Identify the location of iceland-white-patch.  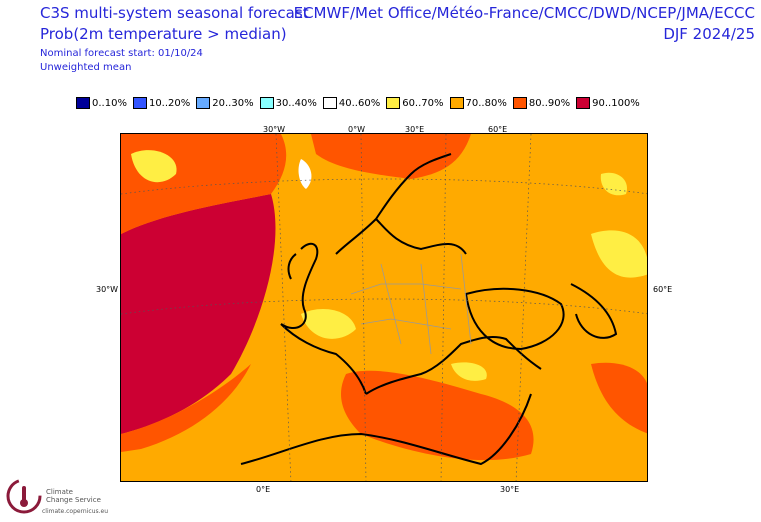
(305, 174).